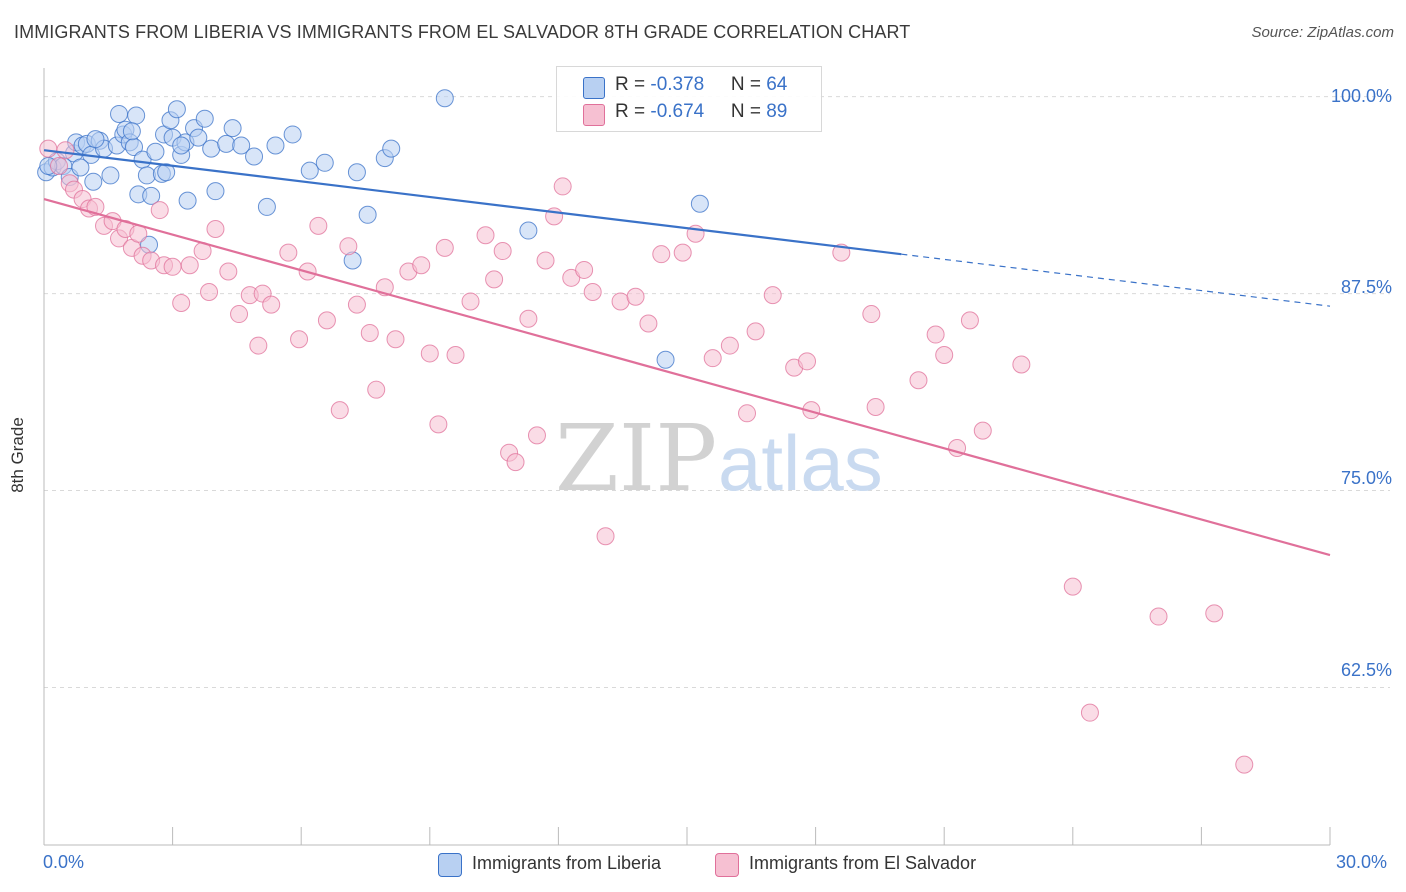 The width and height of the screenshot is (1406, 892). What do you see at coordinates (633, 84) in the screenshot?
I see `legend-r-label: R =` at bounding box center [633, 84].